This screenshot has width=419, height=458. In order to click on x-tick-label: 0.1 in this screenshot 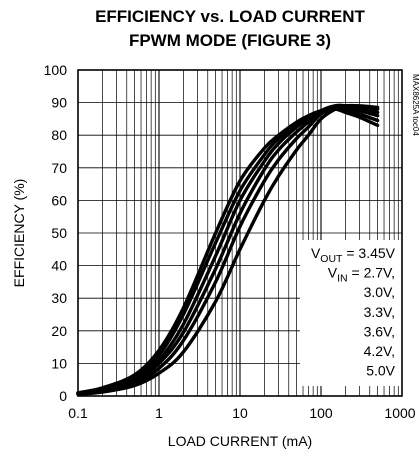, I will do `click(78, 413)`.